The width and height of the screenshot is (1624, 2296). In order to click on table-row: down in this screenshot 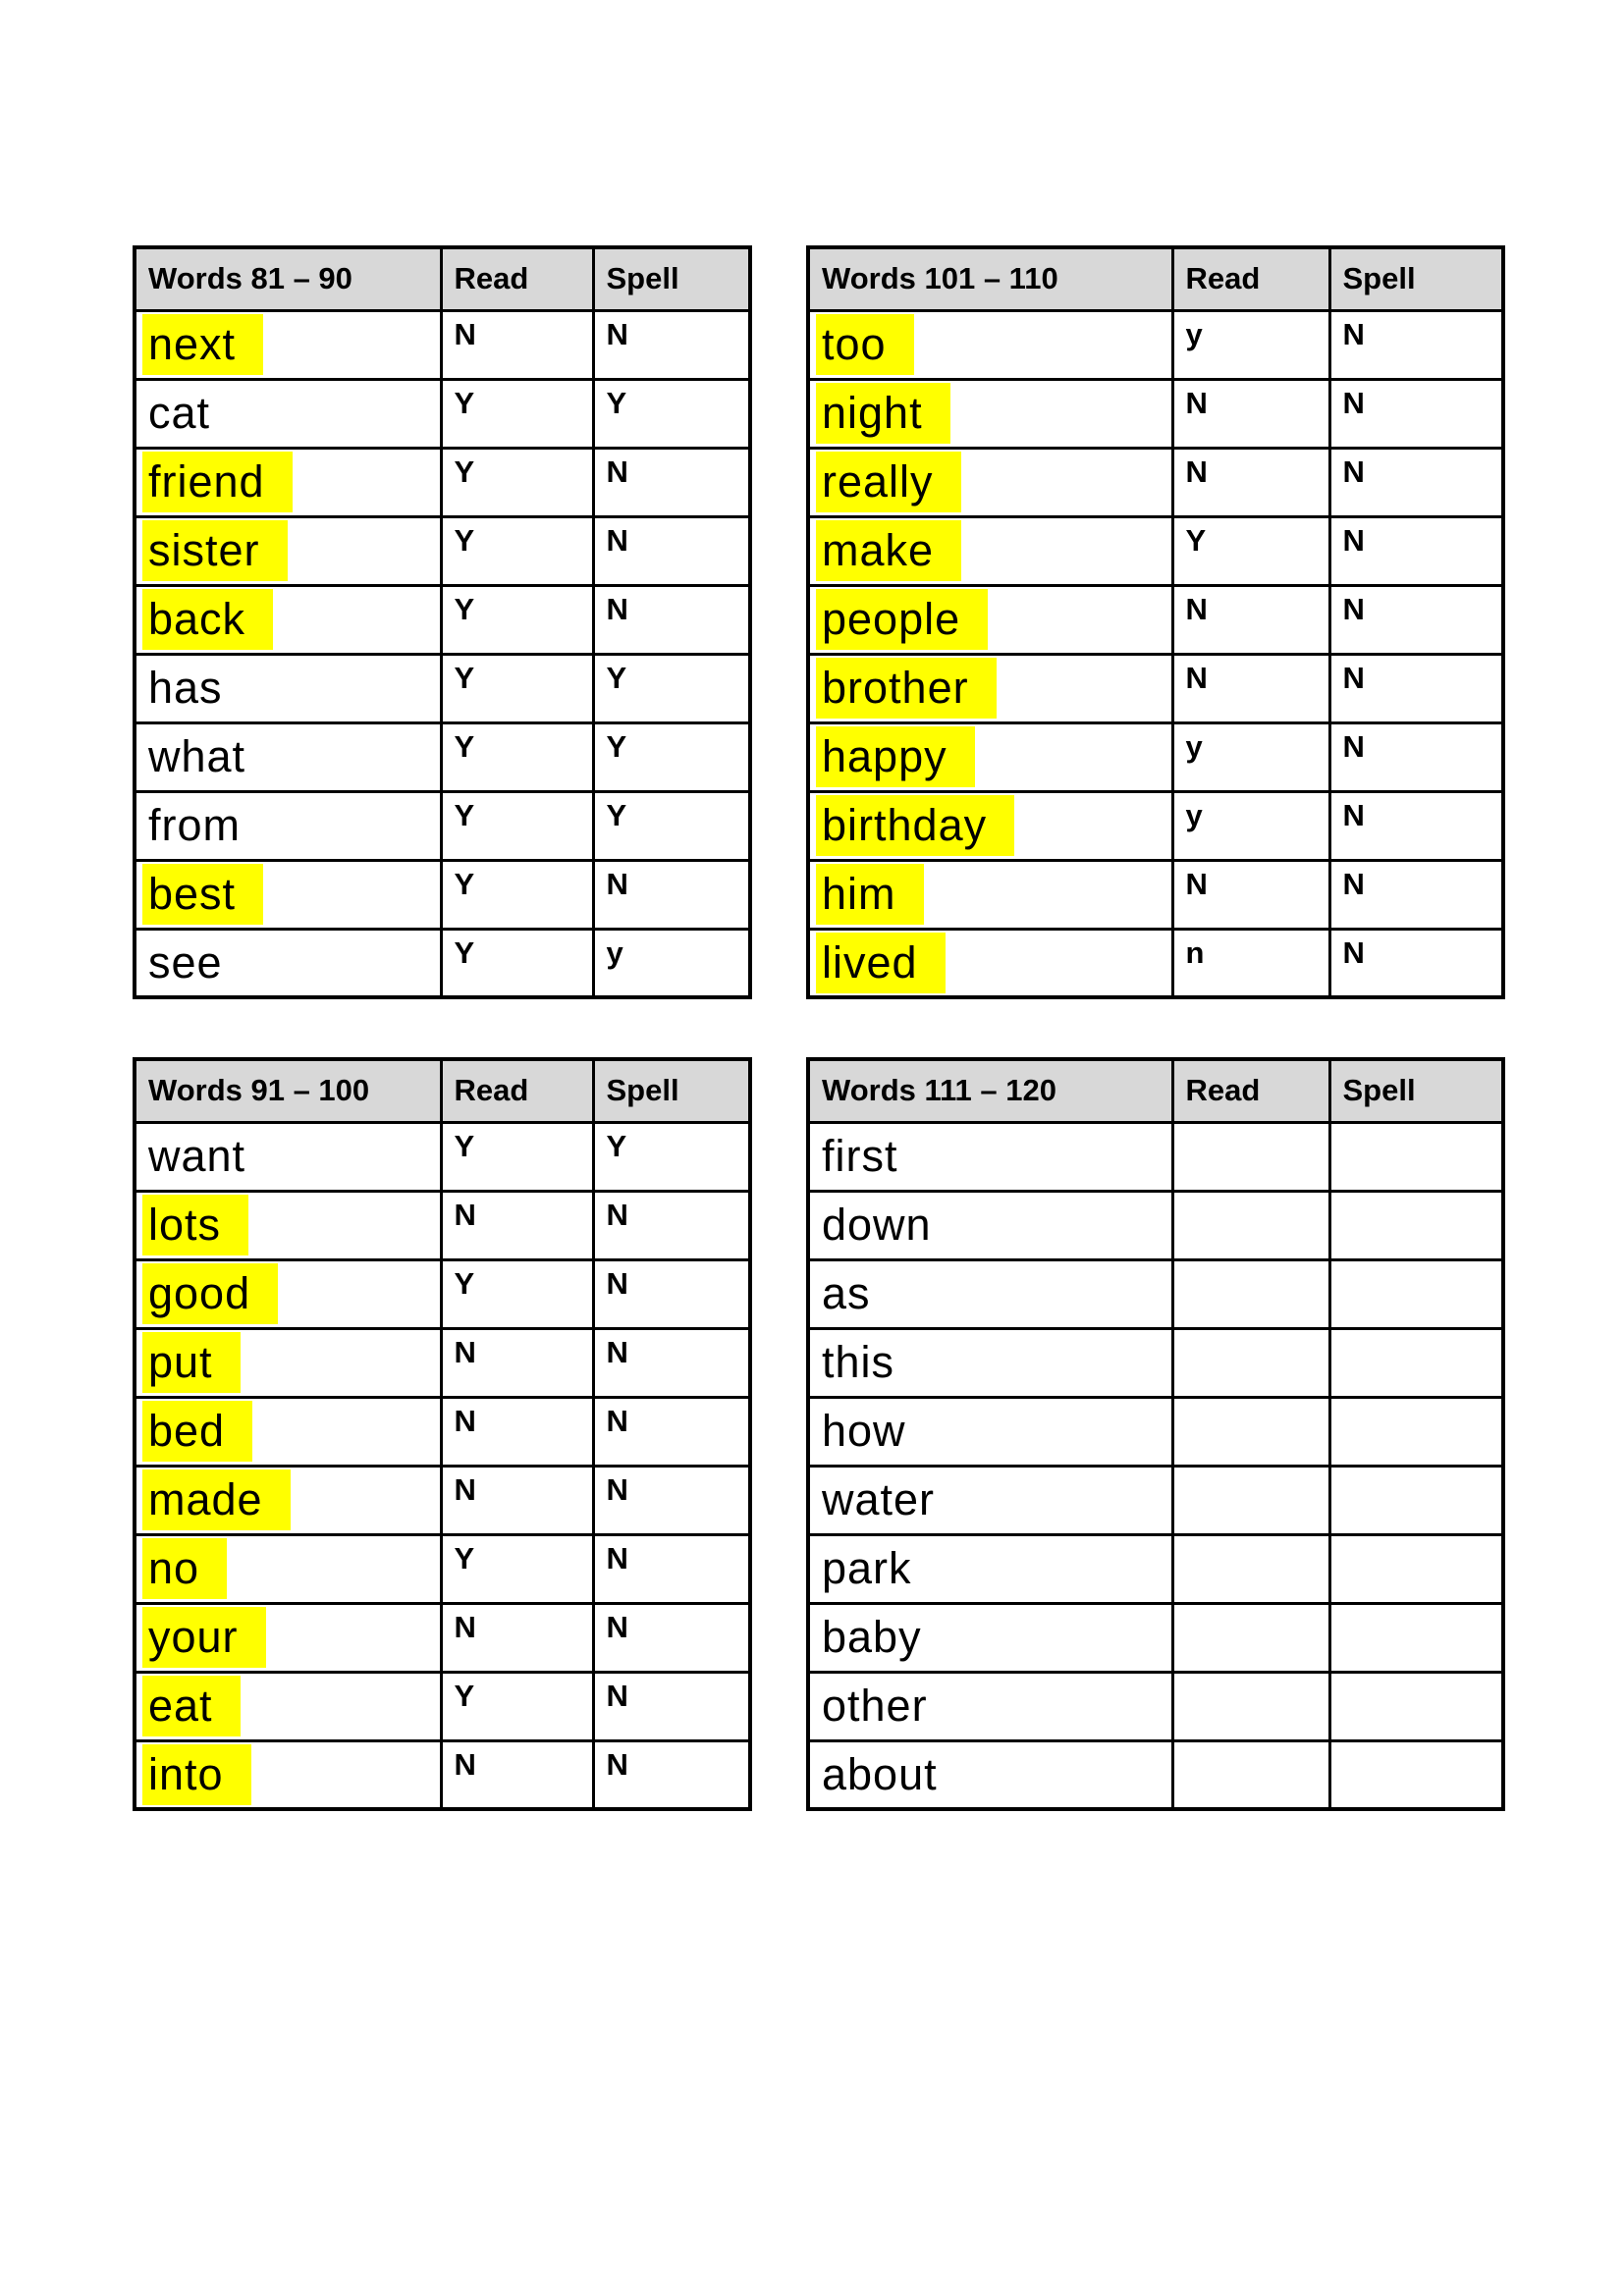, I will do `click(1155, 1225)`.